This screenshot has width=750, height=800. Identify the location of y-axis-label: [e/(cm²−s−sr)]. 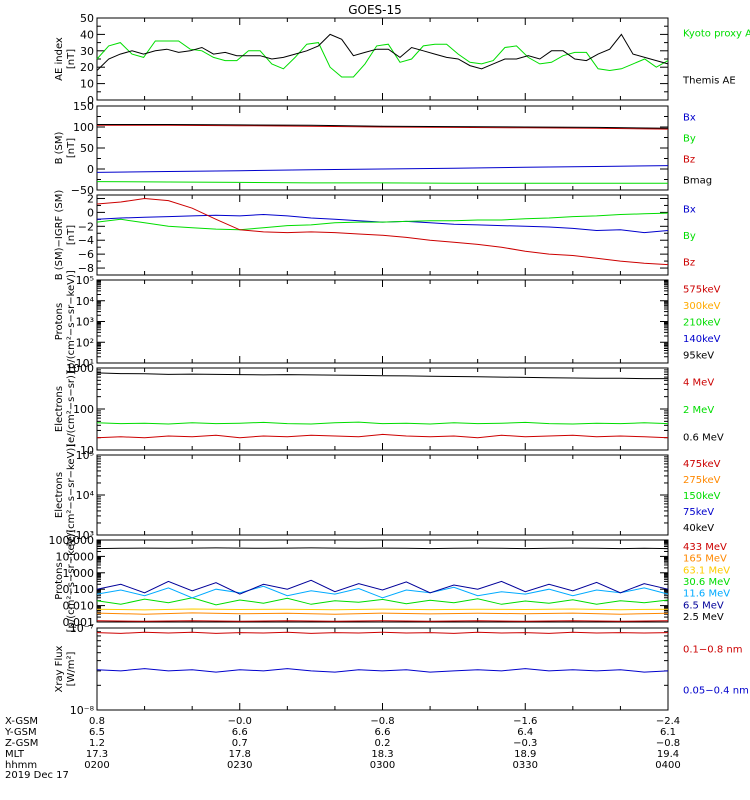
(71, 409).